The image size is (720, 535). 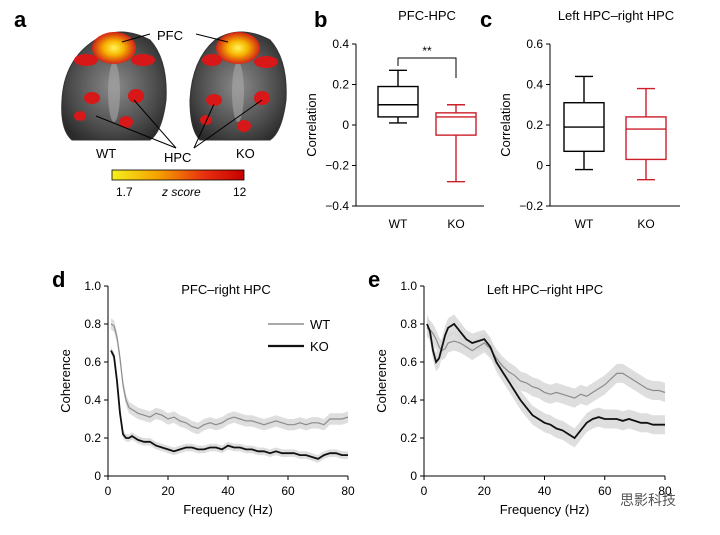 What do you see at coordinates (114, 86) in the screenshot?
I see `brain-map-wt` at bounding box center [114, 86].